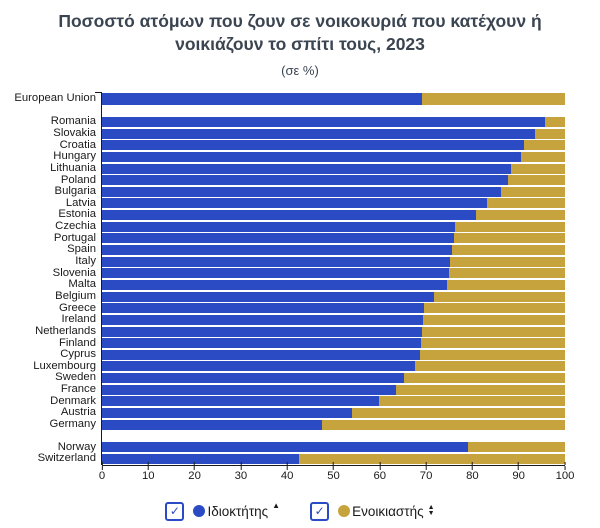  Describe the element at coordinates (74, 133) in the screenshot. I see `country-label: Slovakia` at that location.